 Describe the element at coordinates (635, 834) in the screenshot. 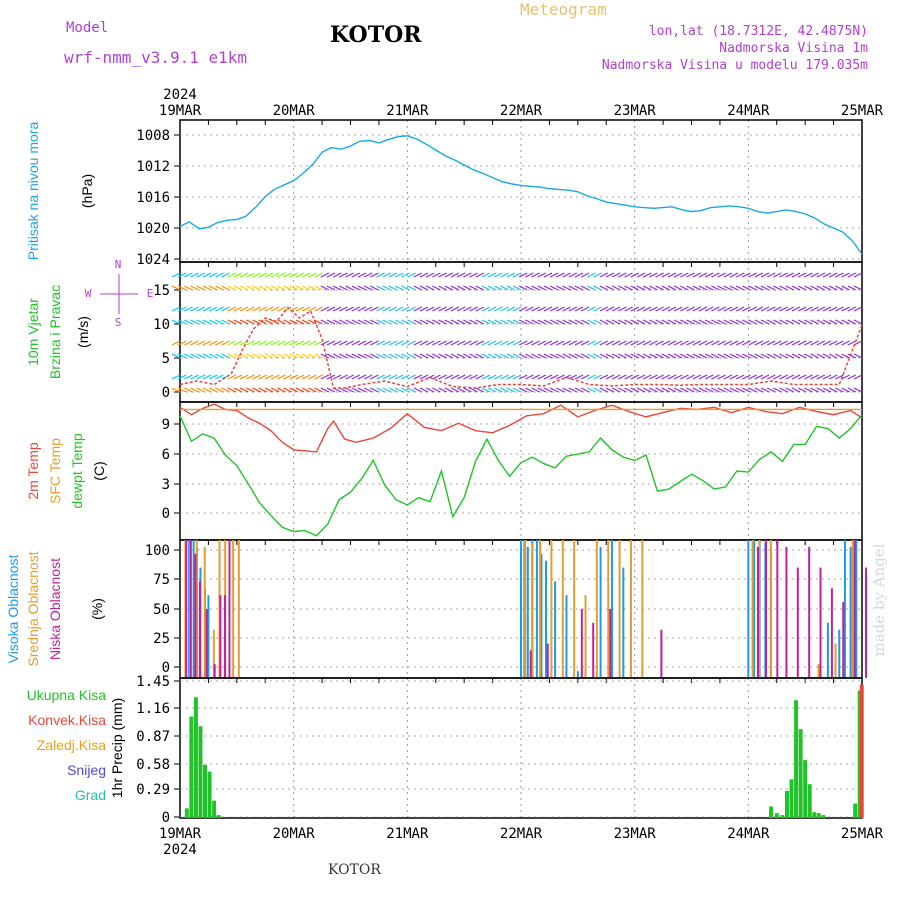

I see `bottom-day-label: 23MAR` at that location.